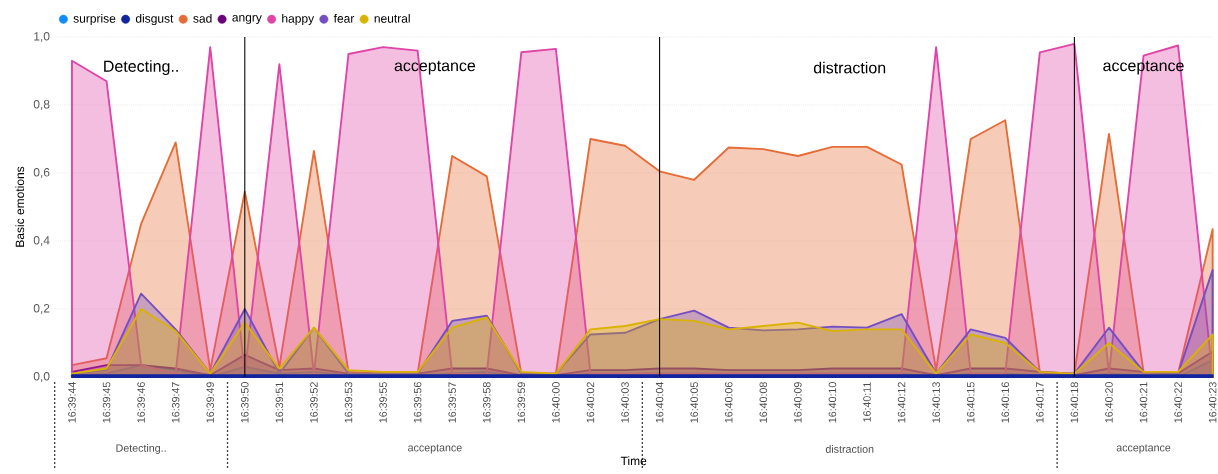  What do you see at coordinates (694, 402) in the screenshot?
I see `x-tick-label: 16:40:05` at bounding box center [694, 402].